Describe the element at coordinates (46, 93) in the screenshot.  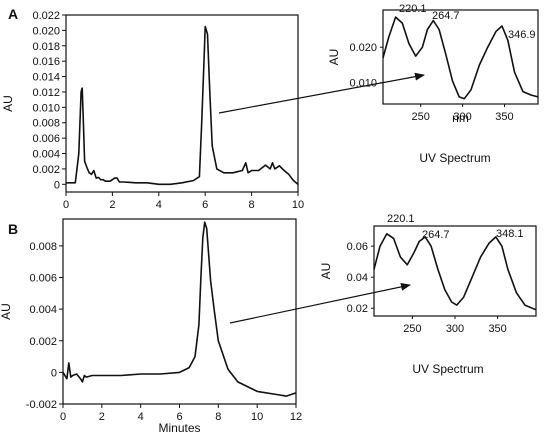
I see `y-tick-label: 0.012` at that location.